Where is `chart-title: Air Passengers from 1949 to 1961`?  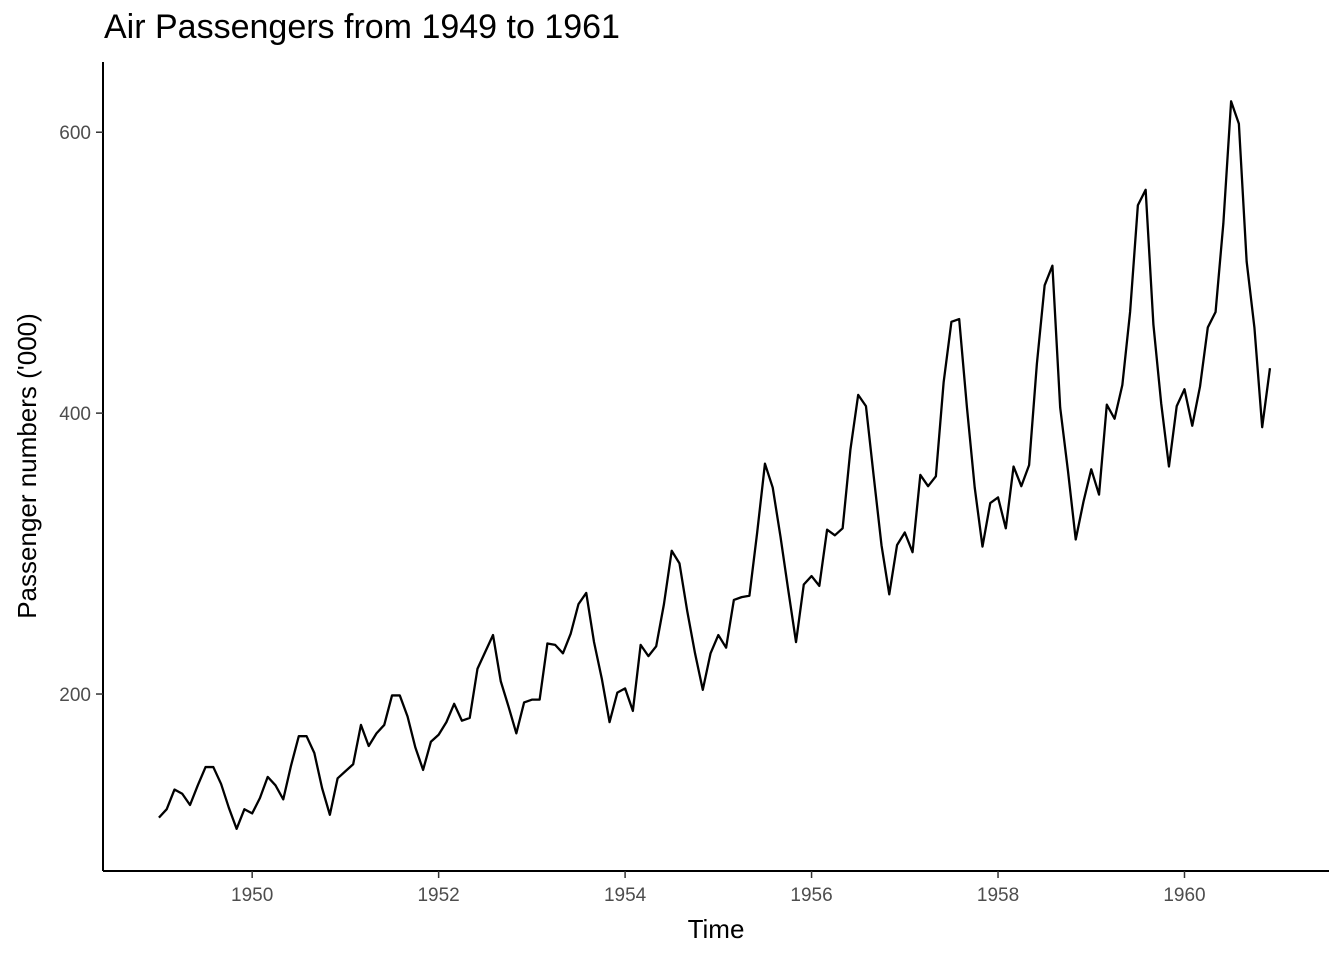 chart-title: Air Passengers from 1949 to 1961 is located at coordinates (362, 27).